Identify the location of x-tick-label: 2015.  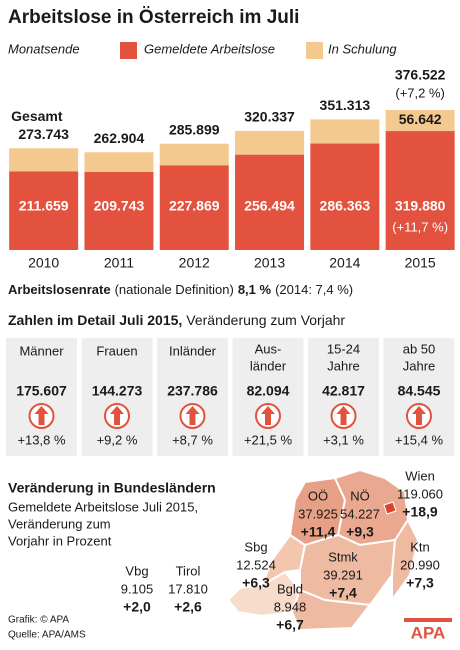
(420, 263).